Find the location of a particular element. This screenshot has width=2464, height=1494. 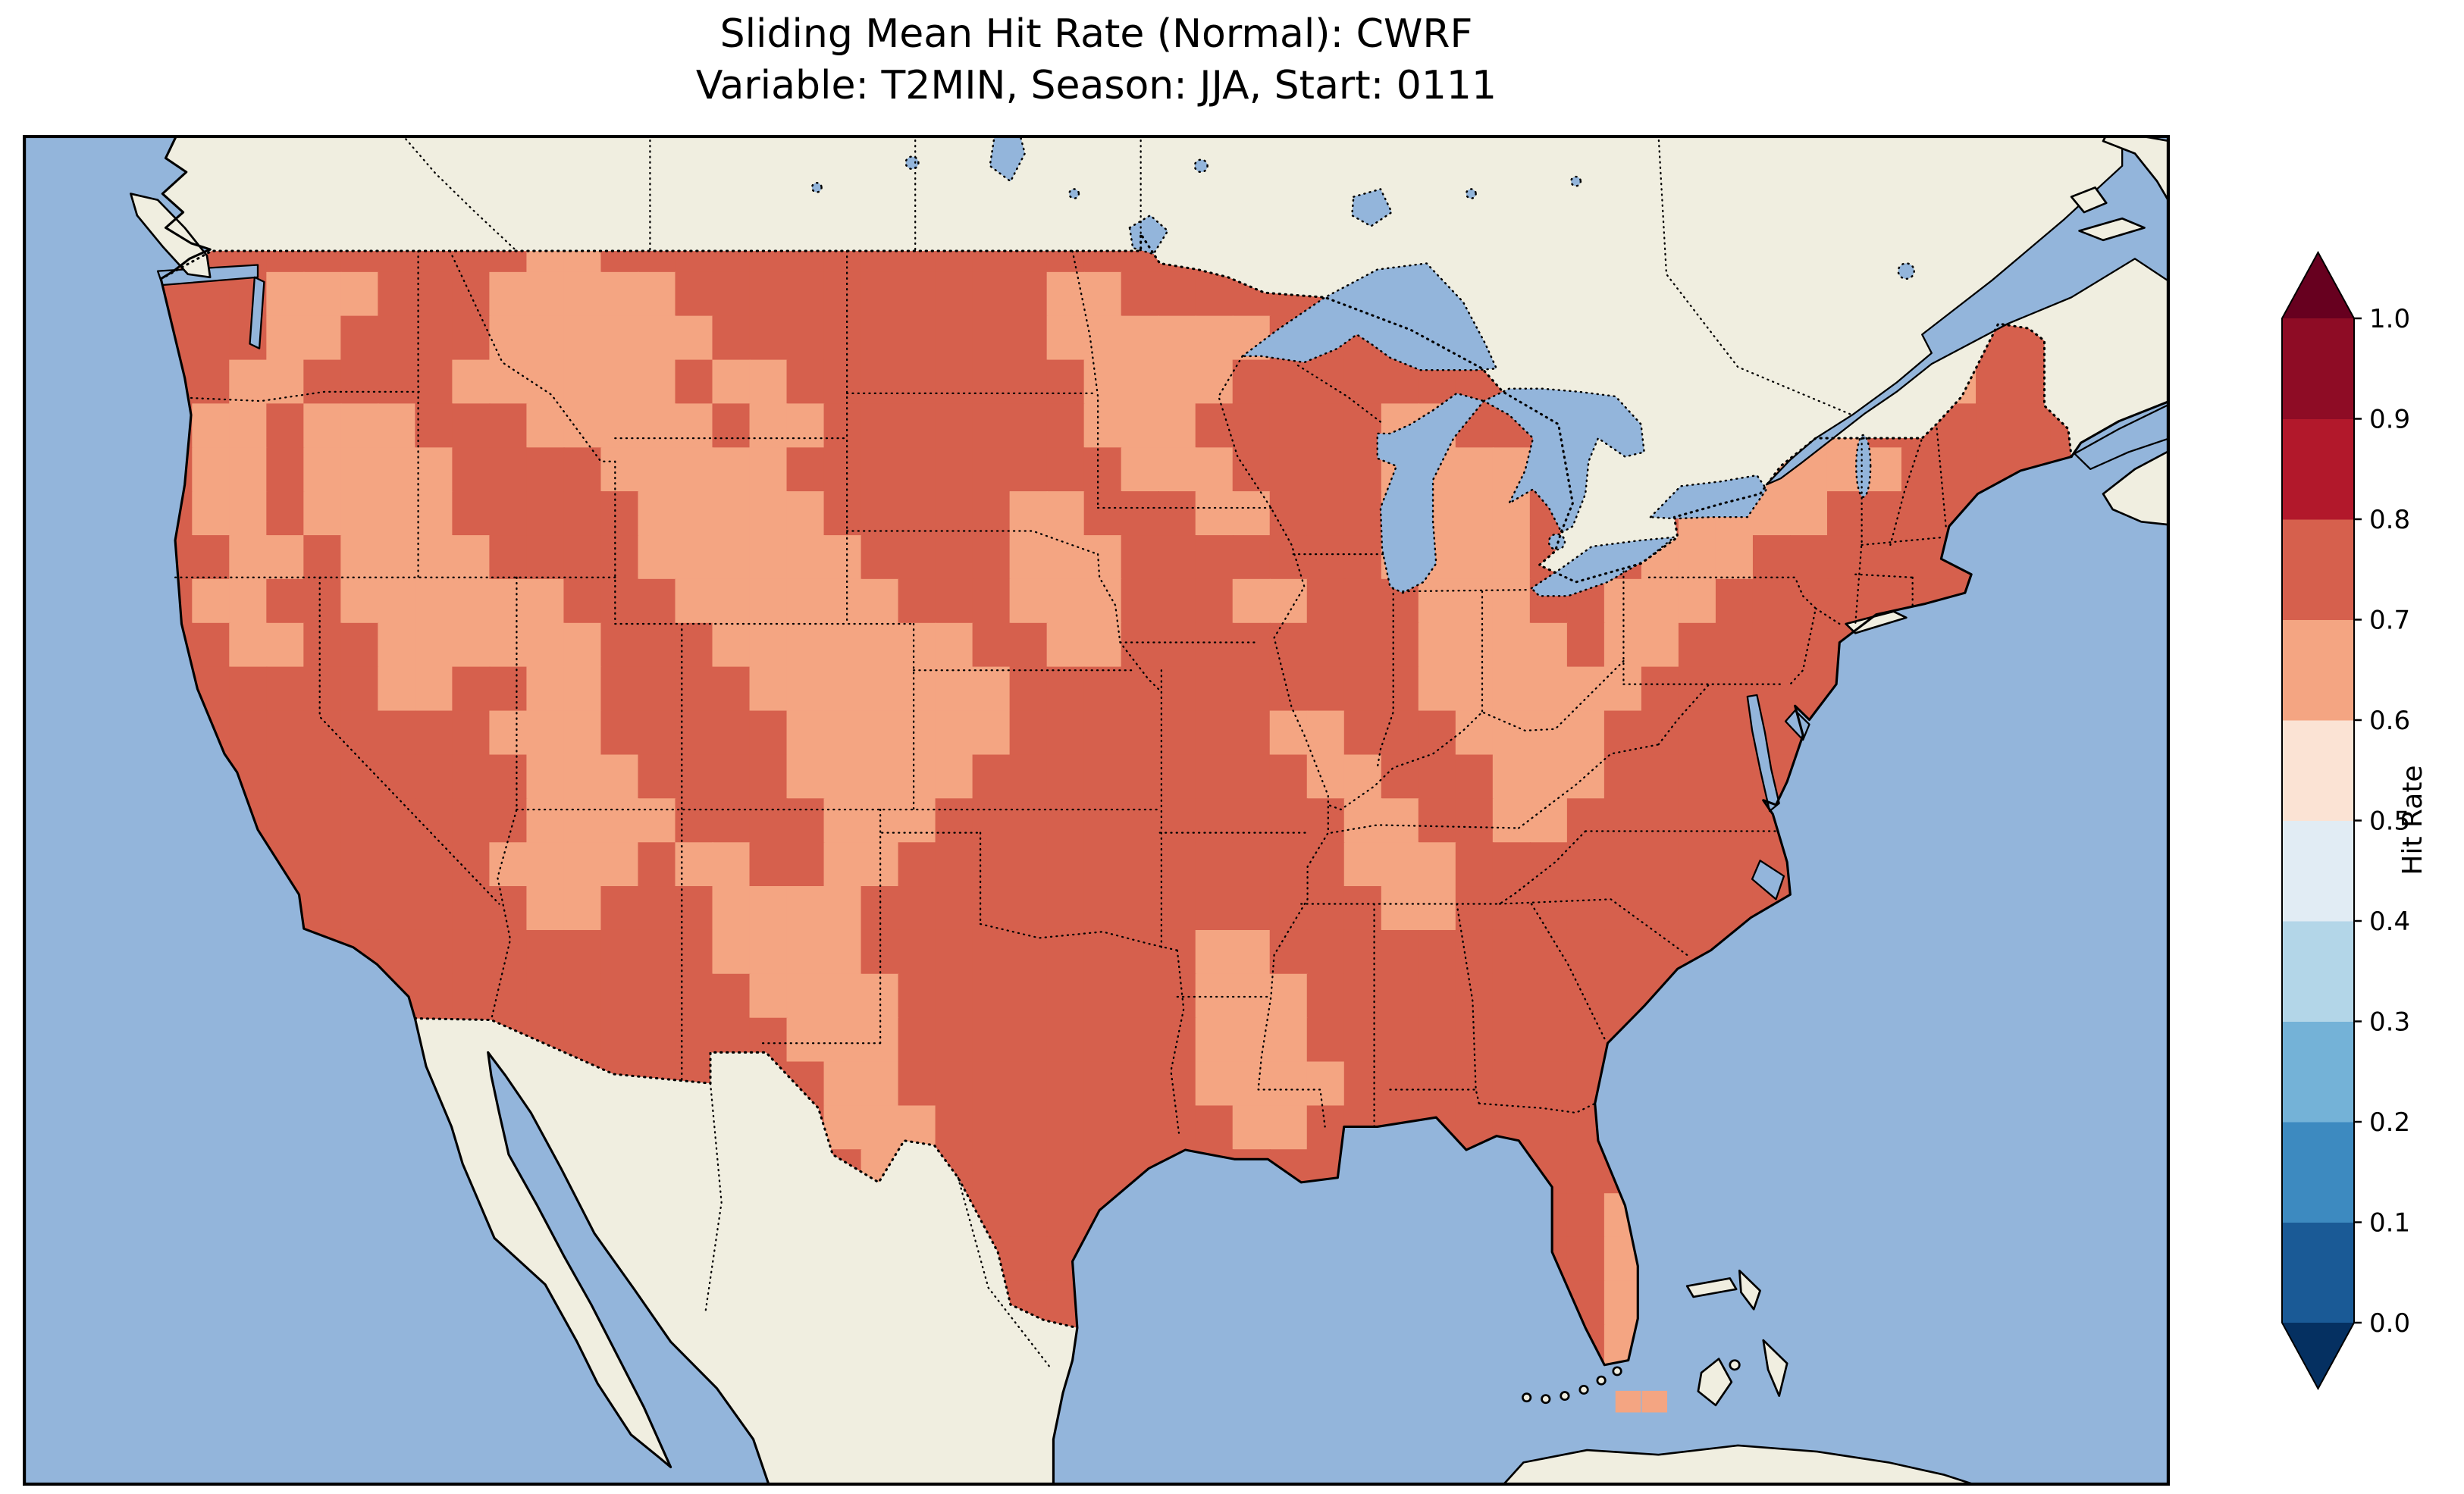

great-lakes is located at coordinates (1557, 429).